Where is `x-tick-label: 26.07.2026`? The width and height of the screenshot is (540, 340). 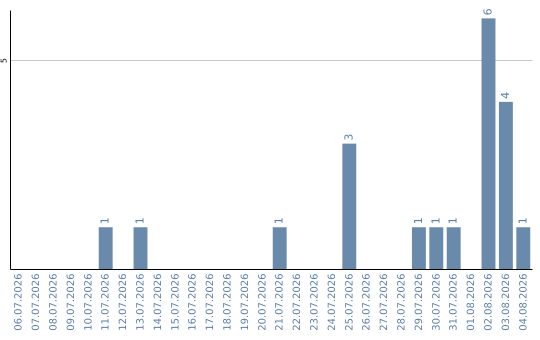 x-tick-label: 26.07.2026 is located at coordinates (367, 302).